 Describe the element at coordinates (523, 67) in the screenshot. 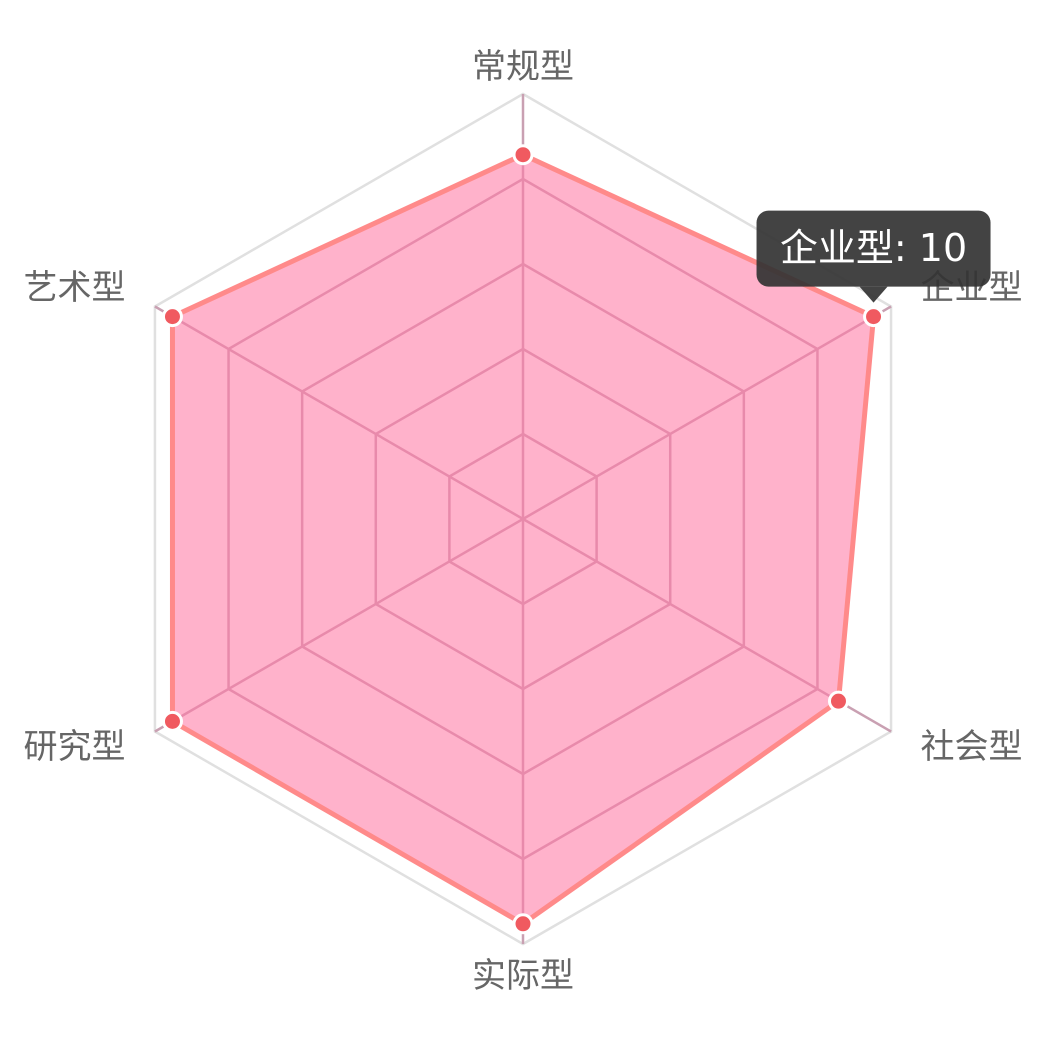

I see `axis-label-0: 常规型` at that location.